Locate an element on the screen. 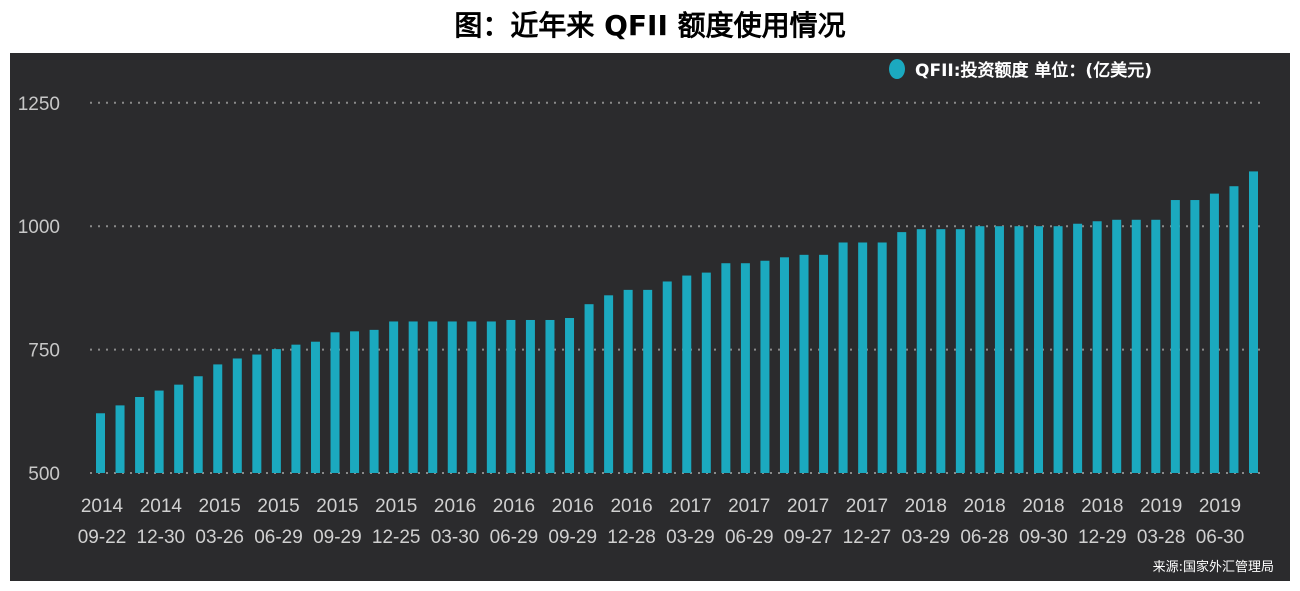  x-tick-date: 03-26 is located at coordinates (219, 537).